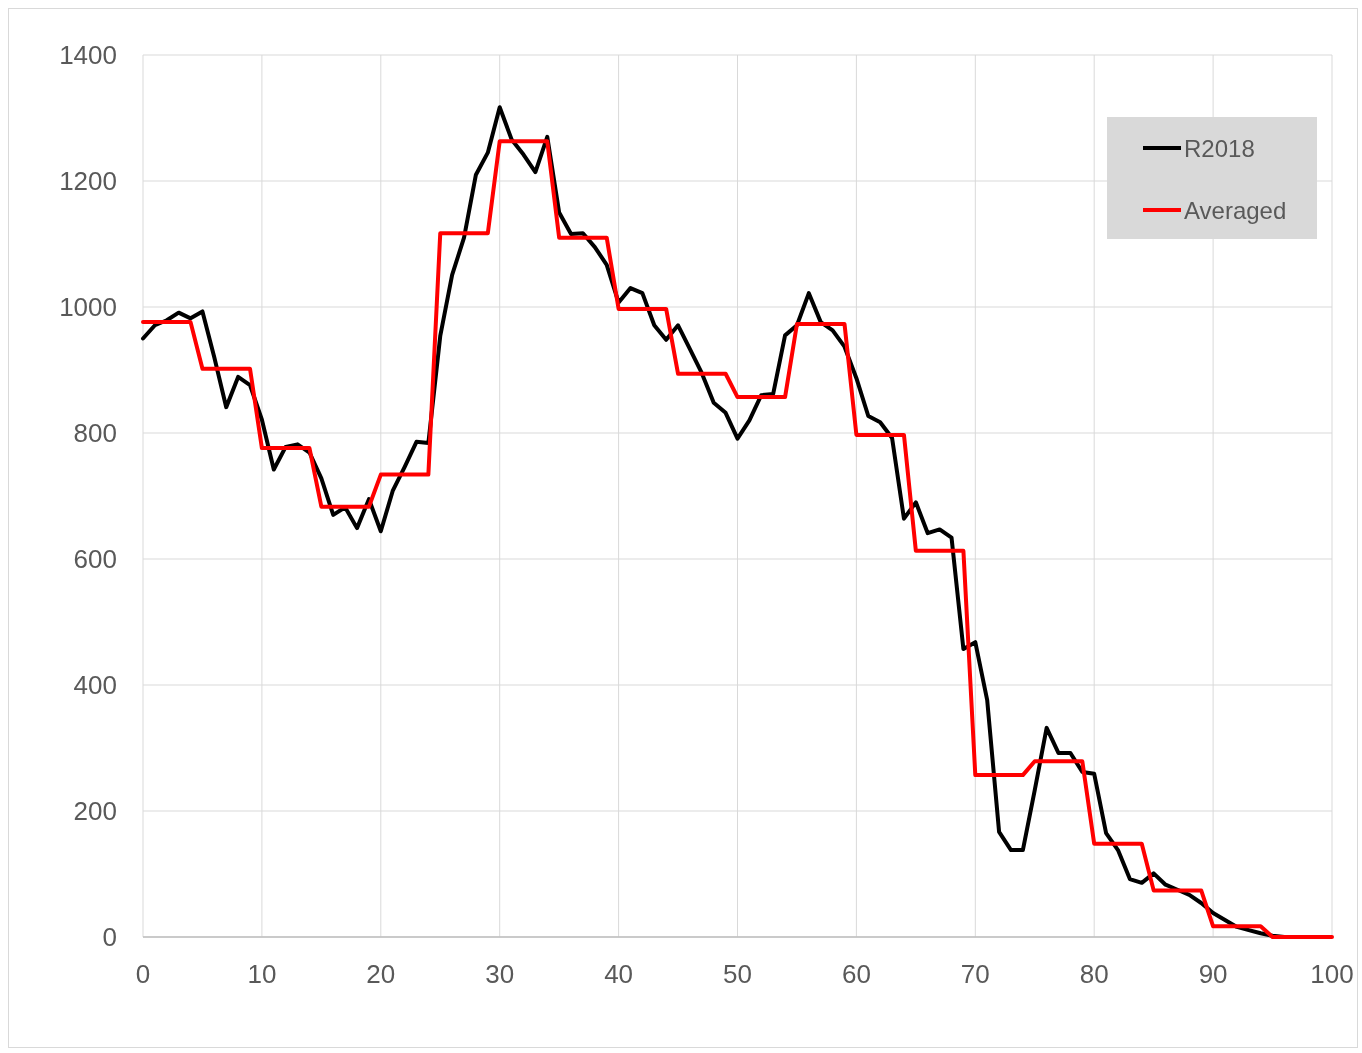 The height and width of the screenshot is (1053, 1362). What do you see at coordinates (95, 685) in the screenshot?
I see `y-tick-label: 400` at bounding box center [95, 685].